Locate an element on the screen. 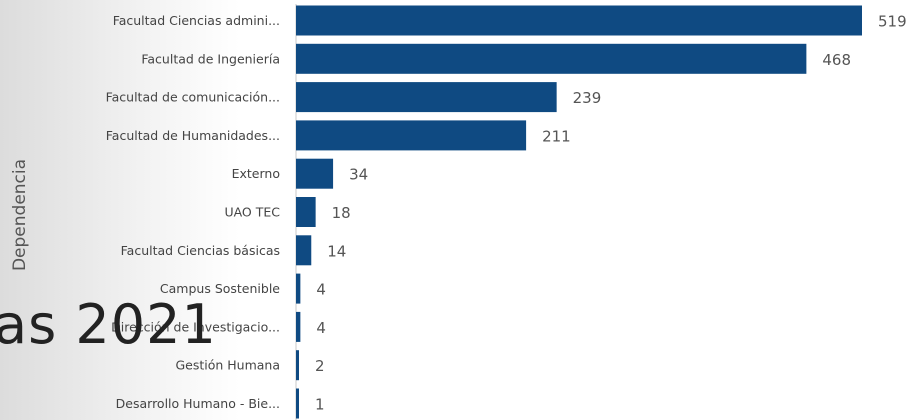 This screenshot has height=420, width=907. category-label: Facultad de Ingeniería is located at coordinates (210, 58).